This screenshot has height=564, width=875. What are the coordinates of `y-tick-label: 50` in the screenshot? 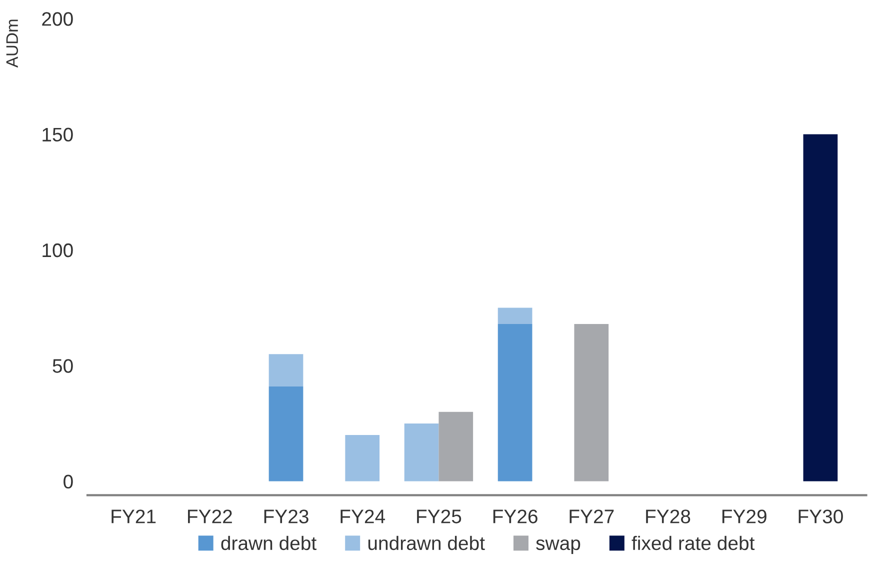 It's located at (62, 366).